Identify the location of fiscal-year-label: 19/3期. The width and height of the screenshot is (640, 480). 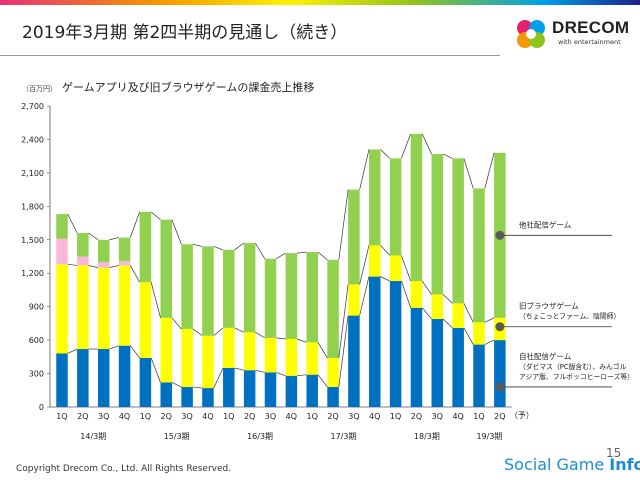
(489, 436).